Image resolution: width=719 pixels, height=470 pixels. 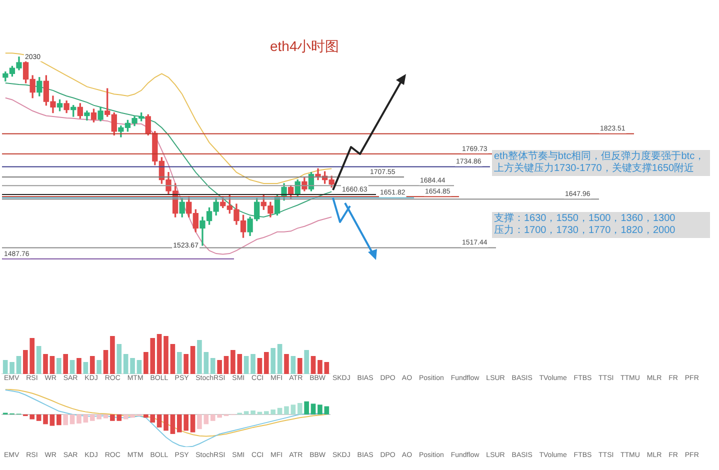 I want to click on text: 支撑：1630，1550，1500，1360，1300 压力：1700，1730，1770，1820，2000, so click(x=601, y=225).